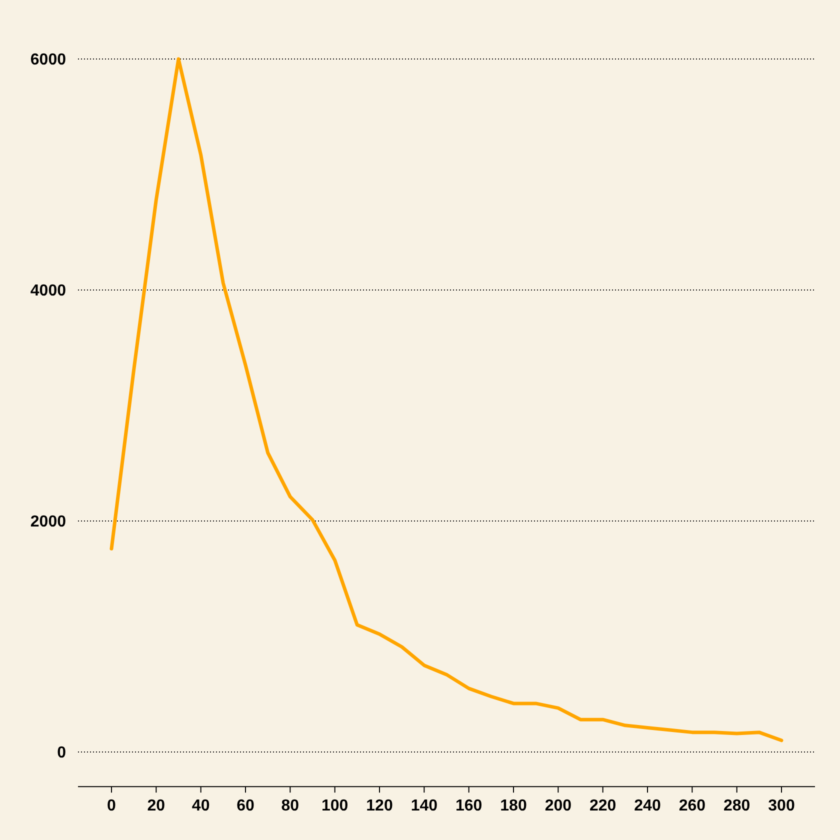  Describe the element at coordinates (736, 806) in the screenshot. I see `x-tick-label: 280` at that location.